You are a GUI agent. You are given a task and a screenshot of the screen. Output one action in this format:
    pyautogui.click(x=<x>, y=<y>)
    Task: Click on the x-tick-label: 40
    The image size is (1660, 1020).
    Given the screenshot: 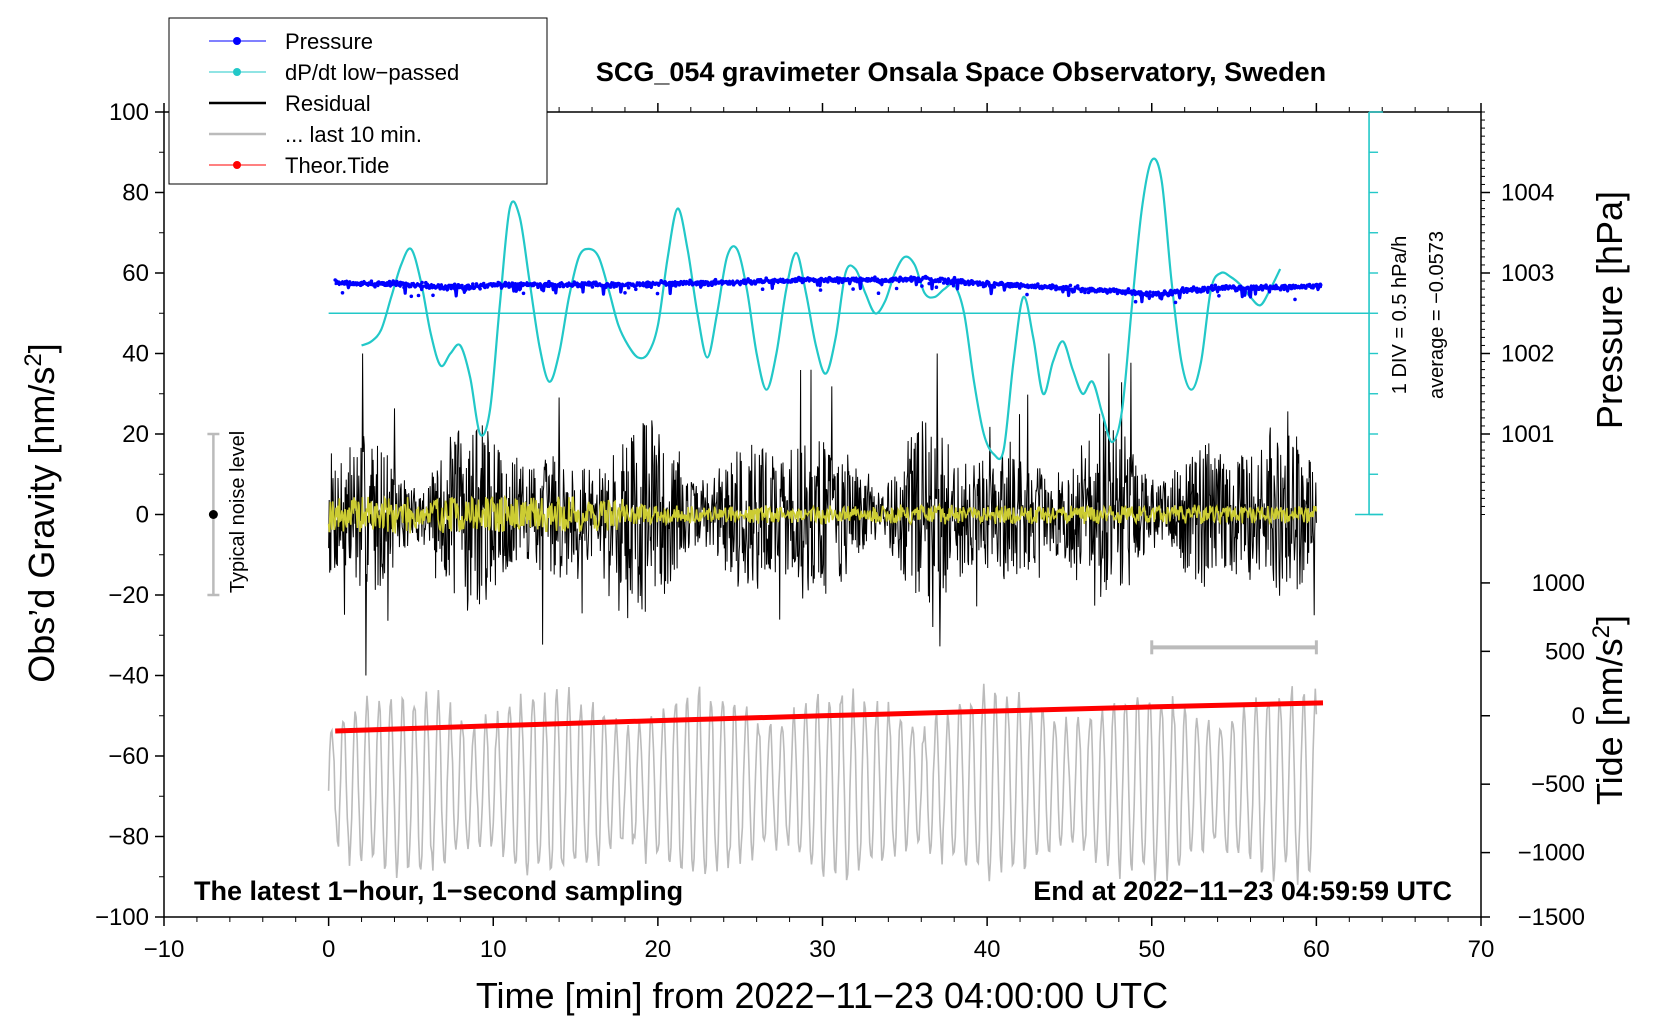 What is the action you would take?
    pyautogui.click(x=987, y=949)
    